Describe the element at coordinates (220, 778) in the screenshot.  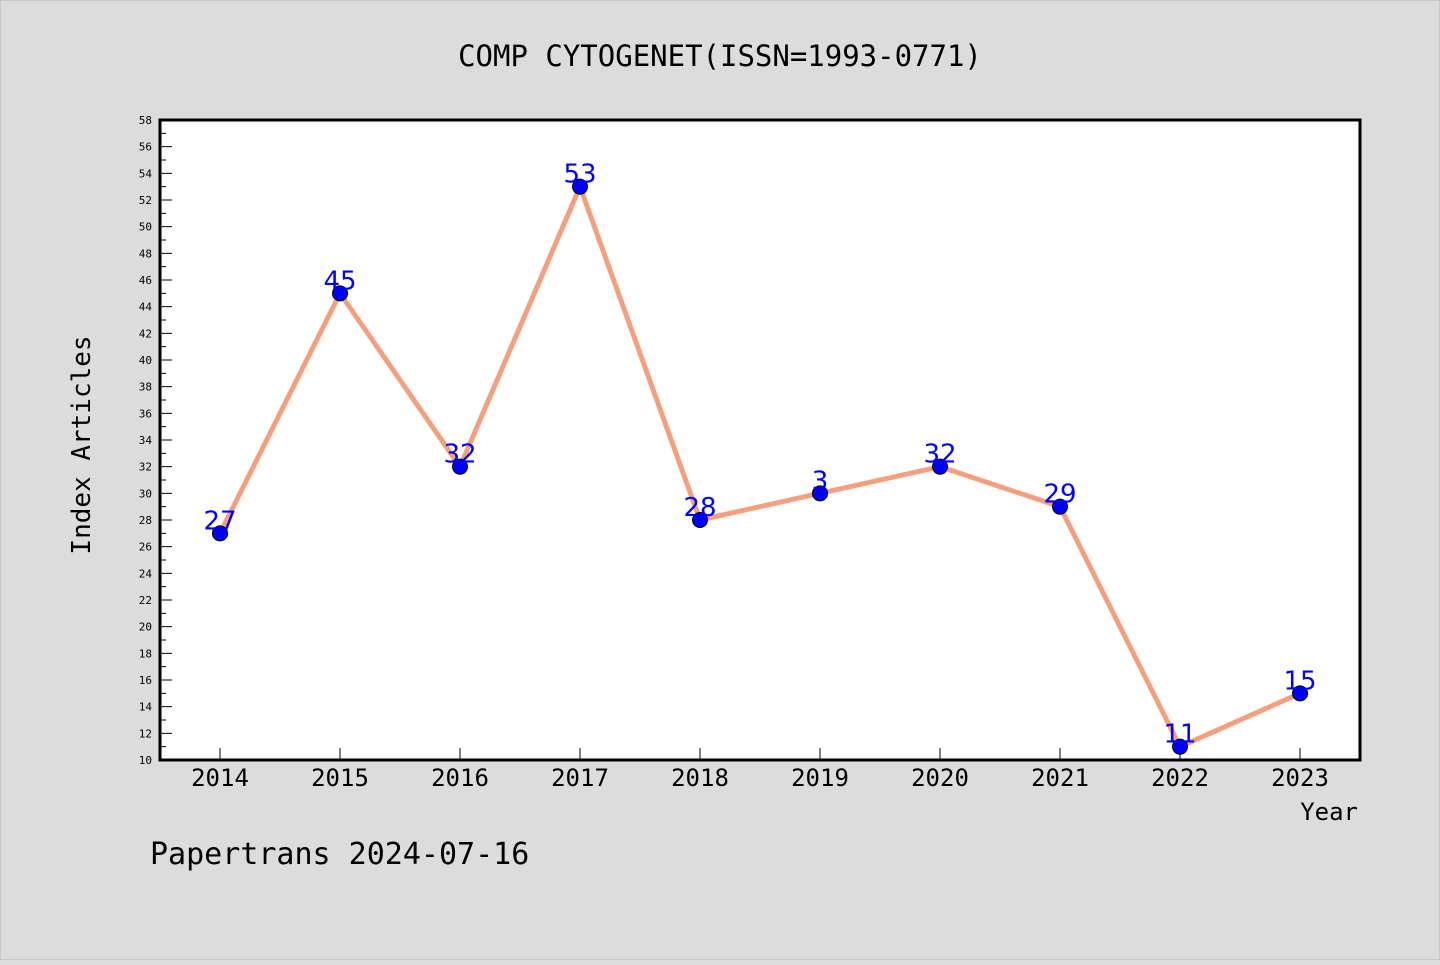
I see `x-tick-label: 2014` at that location.